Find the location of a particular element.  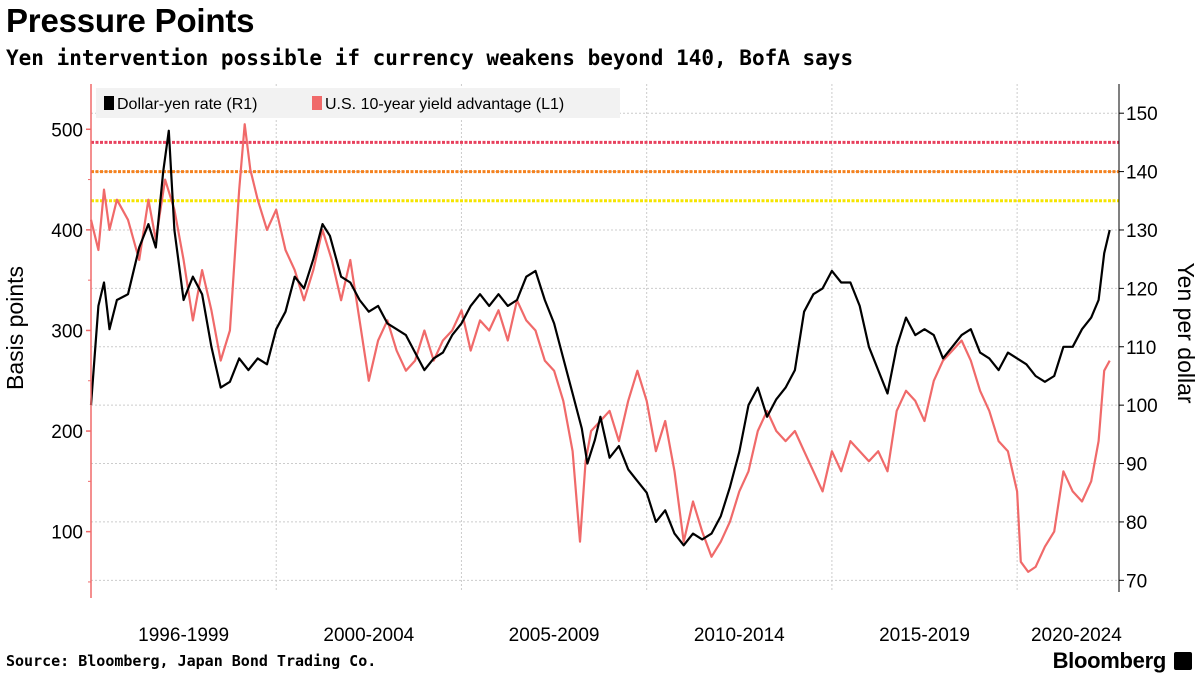

right-axis-tick-label: 120 is located at coordinates (1142, 289).